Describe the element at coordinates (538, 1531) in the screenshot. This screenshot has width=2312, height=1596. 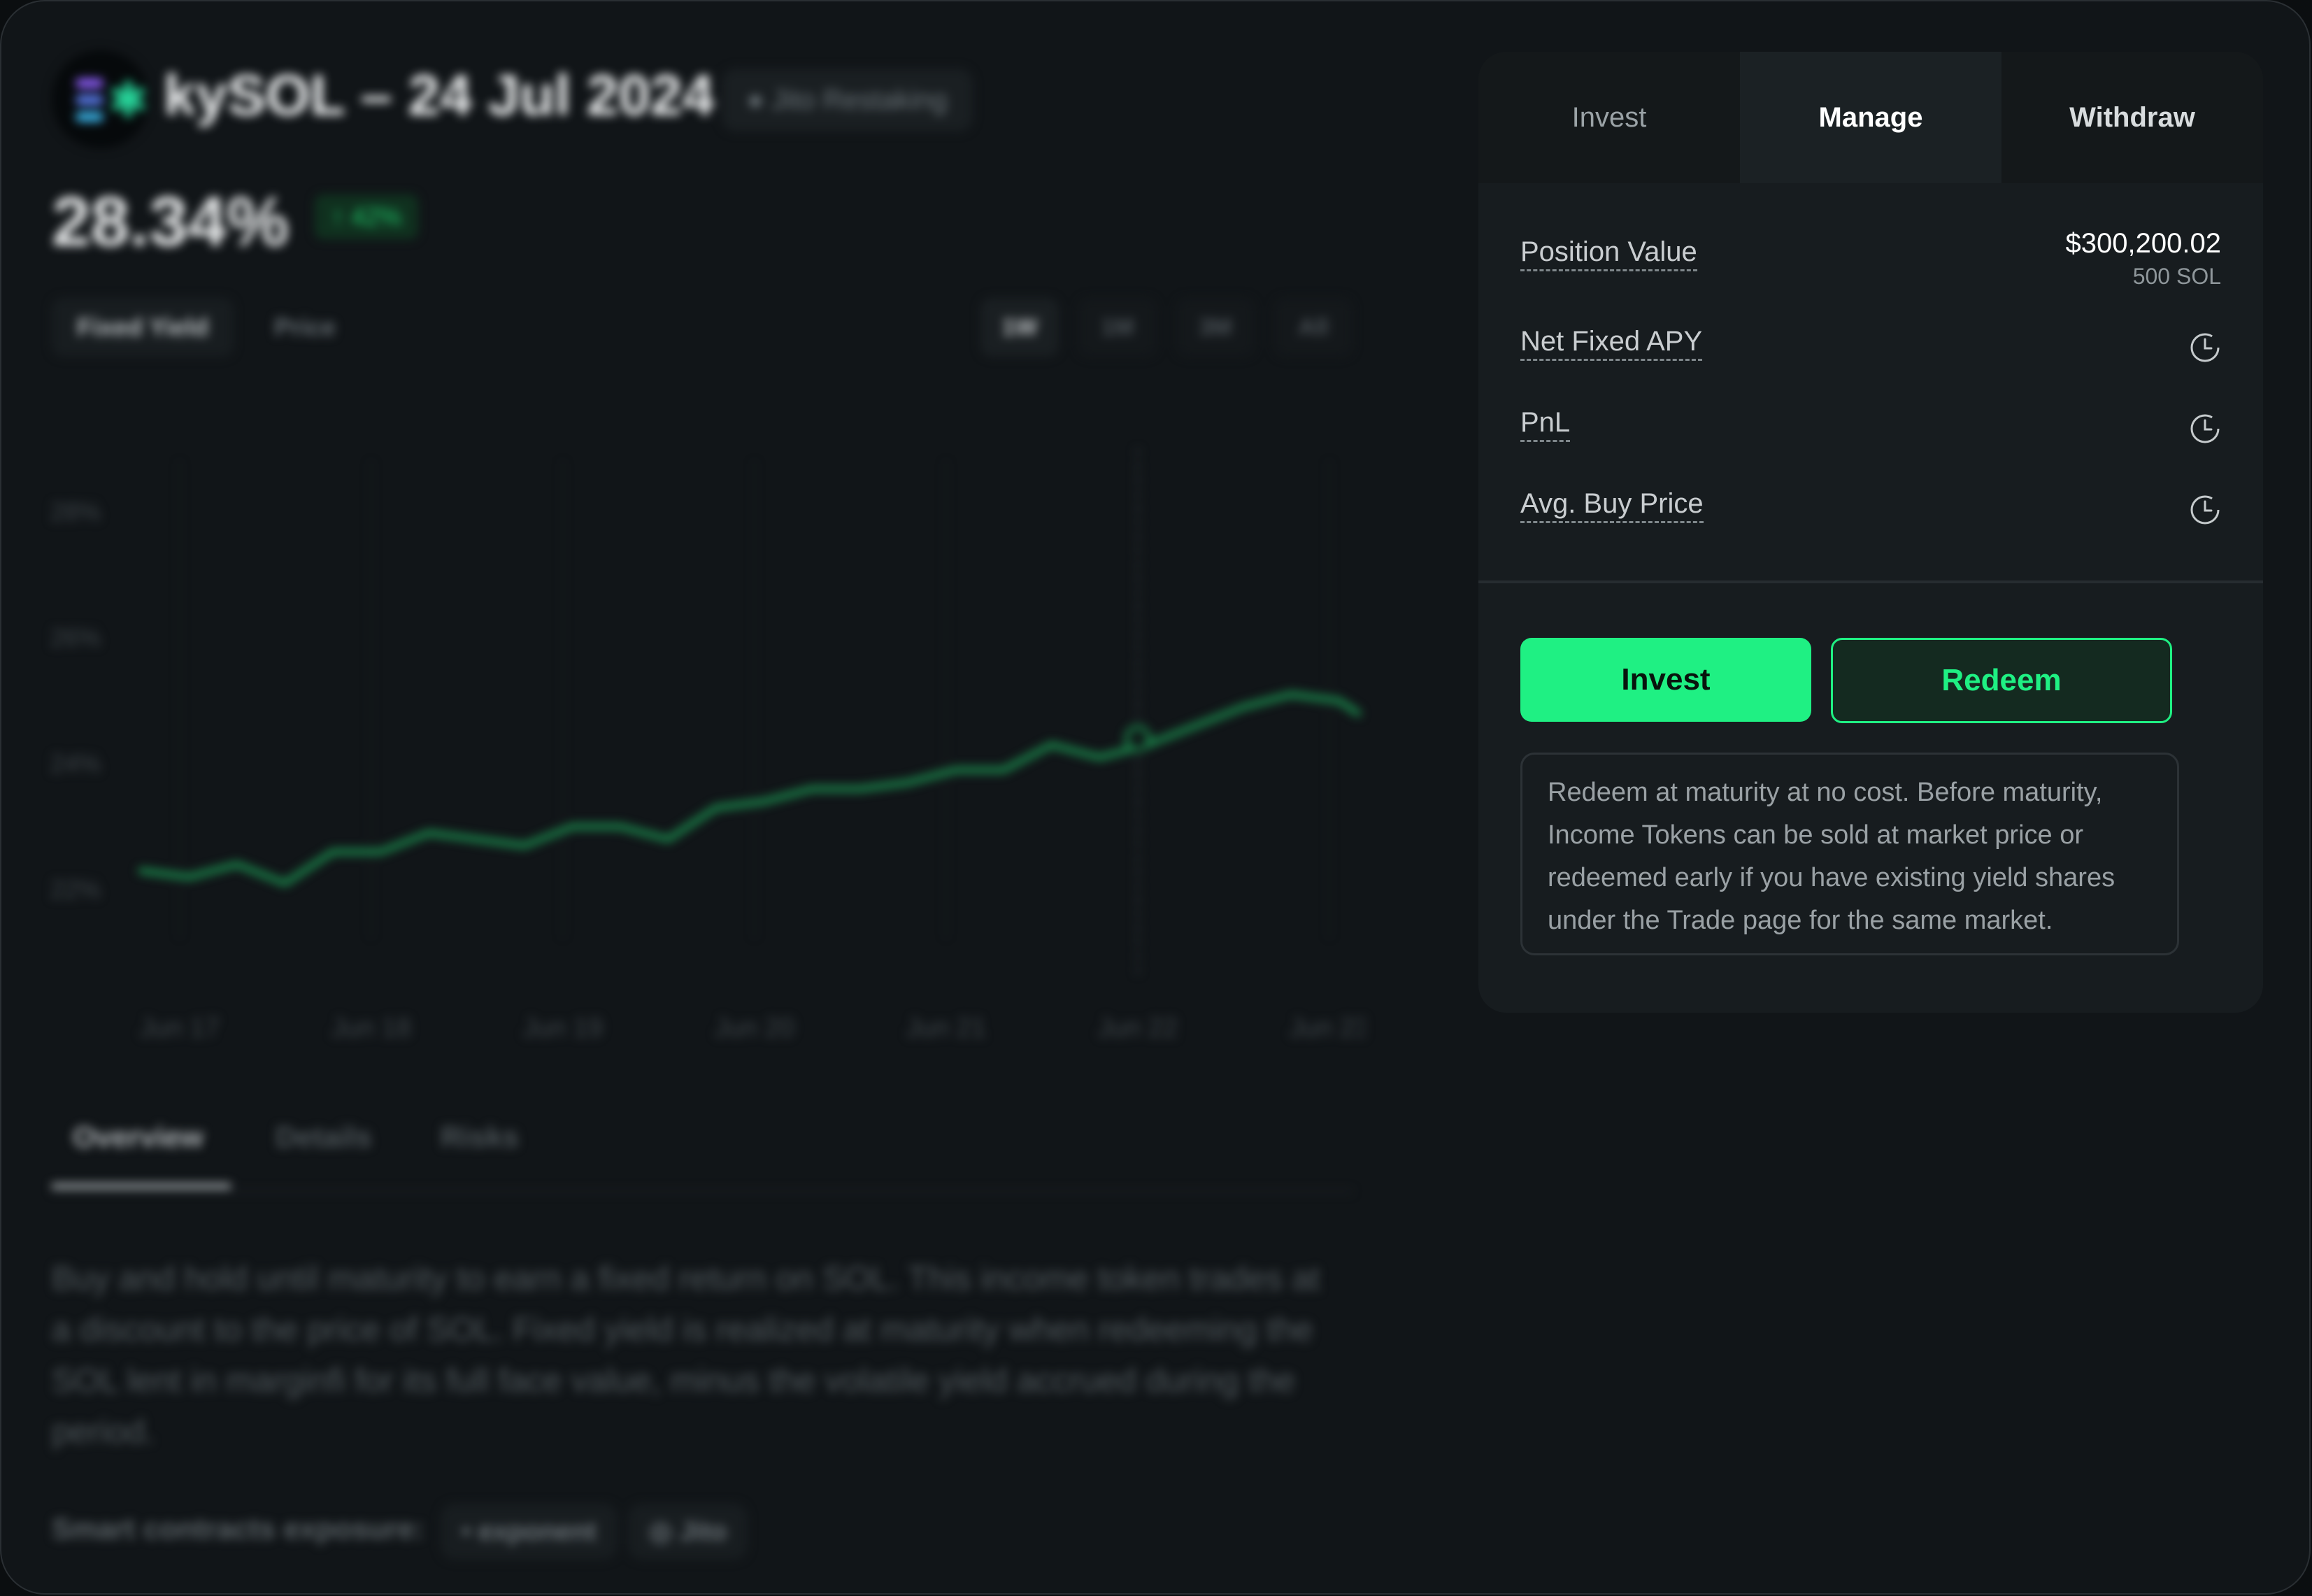
I see `exposure-chip-exponent-label: exponent` at that location.